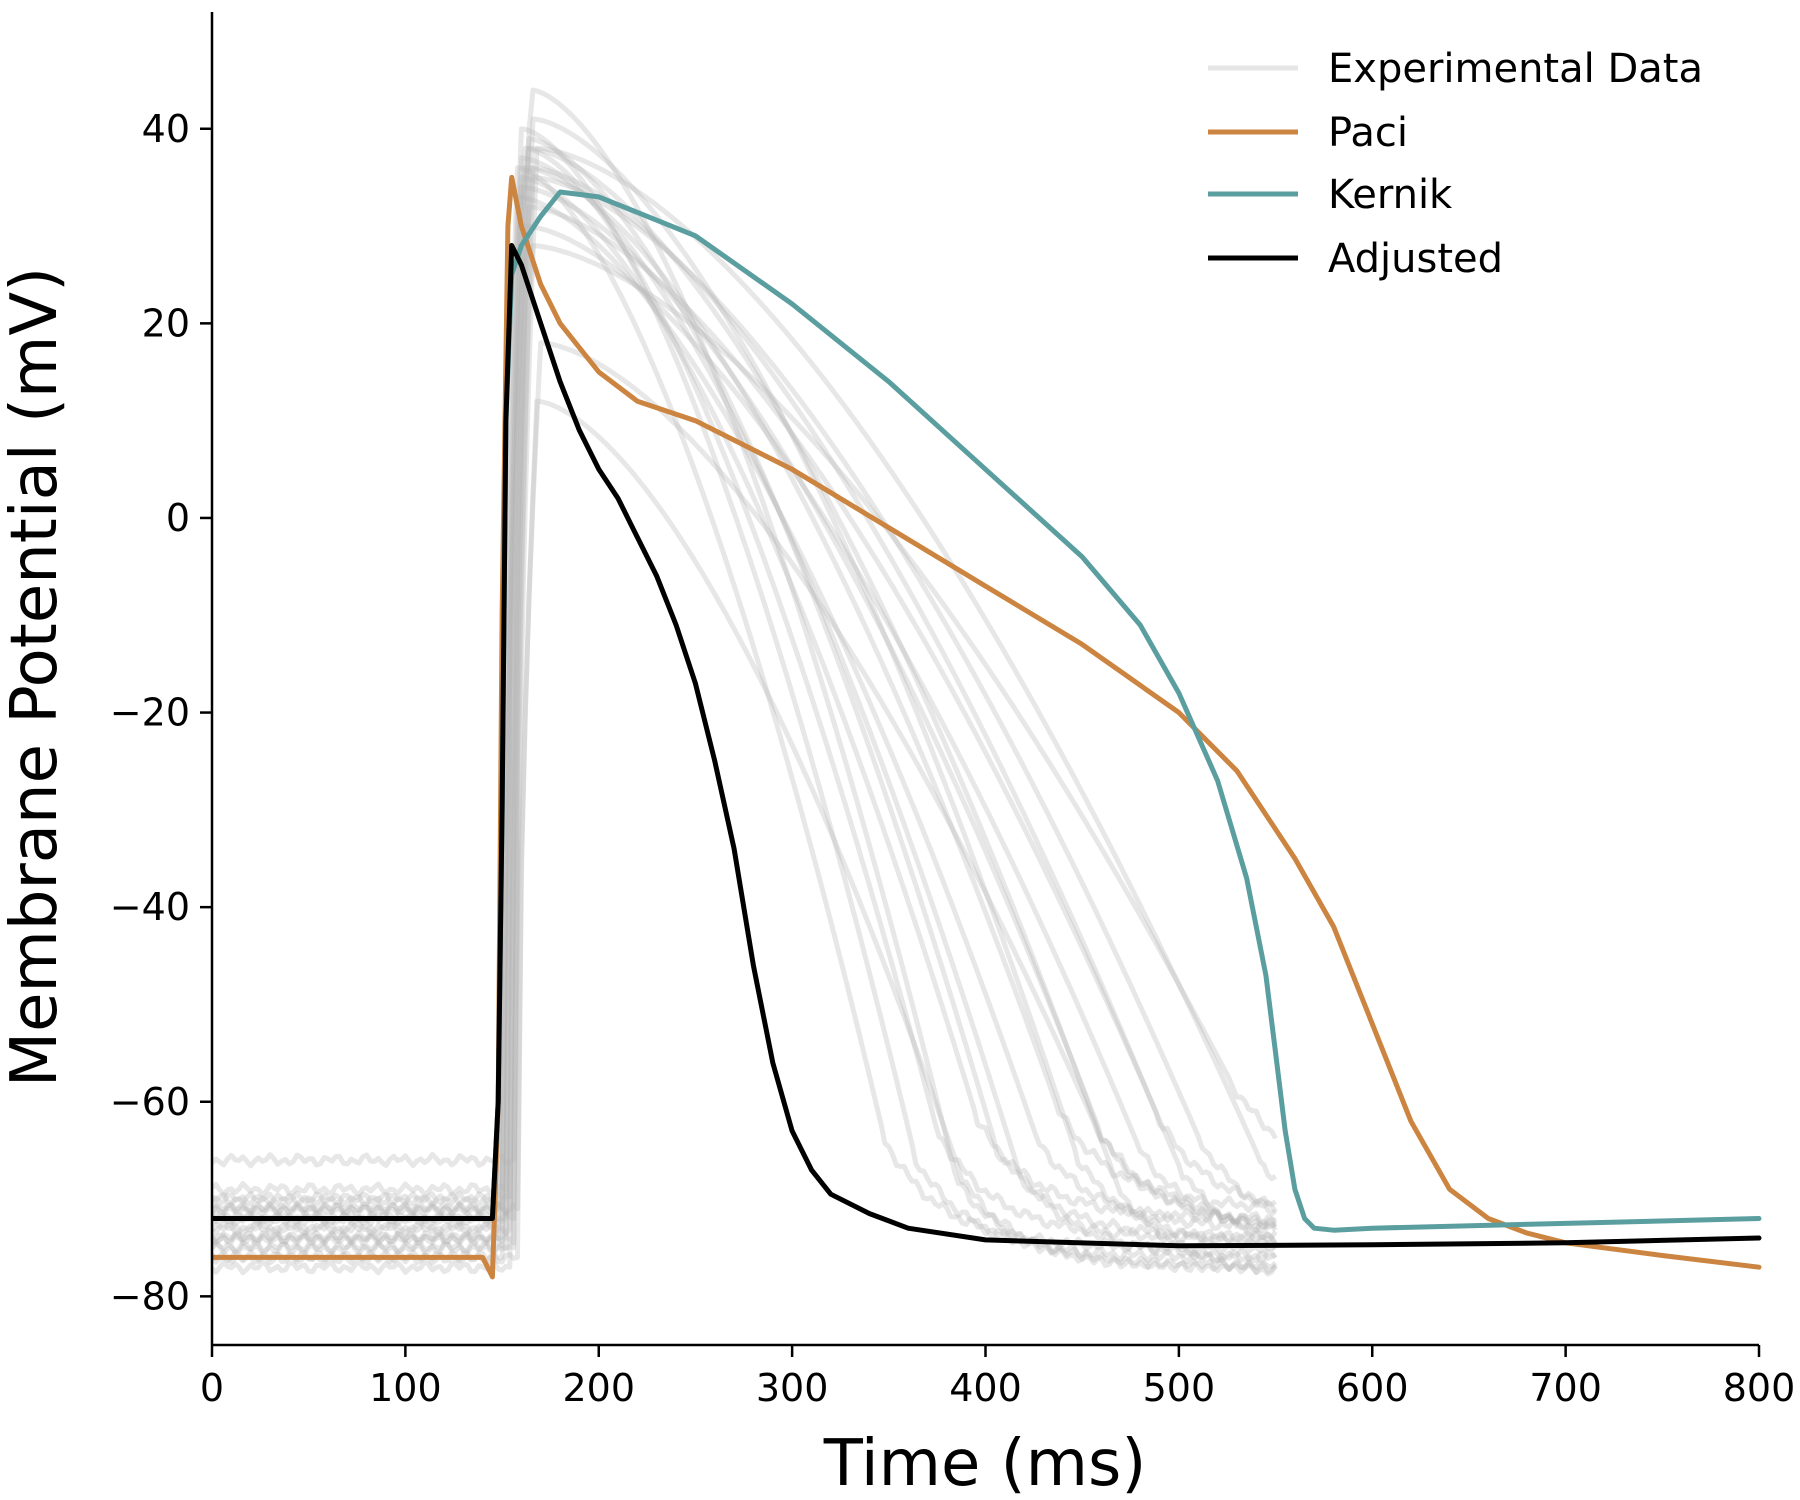 Image resolution: width=1800 pixels, height=1500 pixels. What do you see at coordinates (36, 677) in the screenshot?
I see `y-axis-title: Membrane Potential (mV)` at bounding box center [36, 677].